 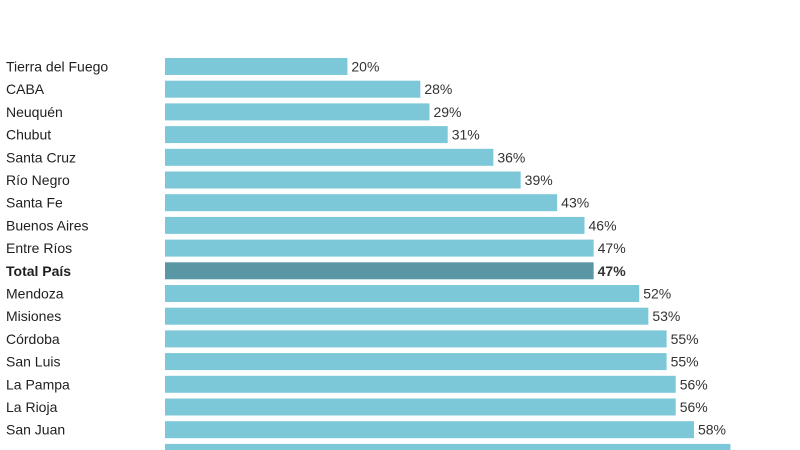 I want to click on bar-mendoza, so click(x=402, y=293).